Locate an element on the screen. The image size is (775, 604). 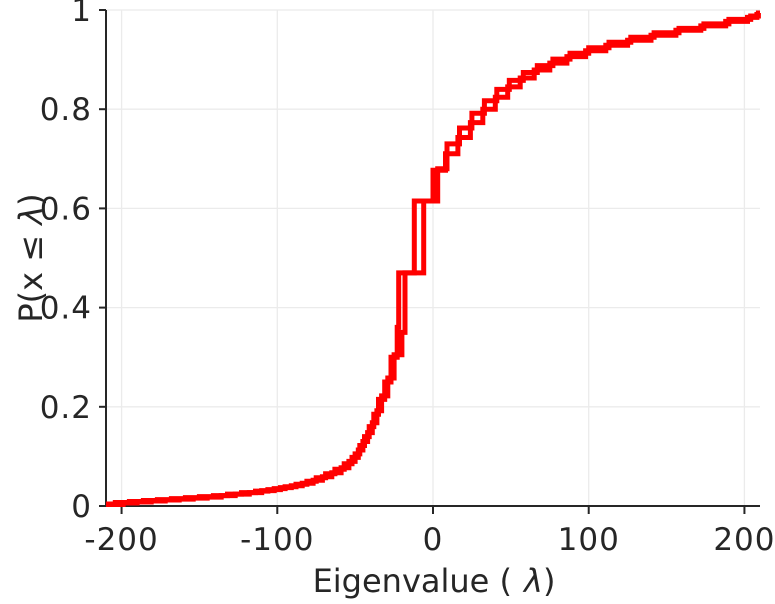
x-axis-label-text: Eigenvalue ( is located at coordinates (412, 581).